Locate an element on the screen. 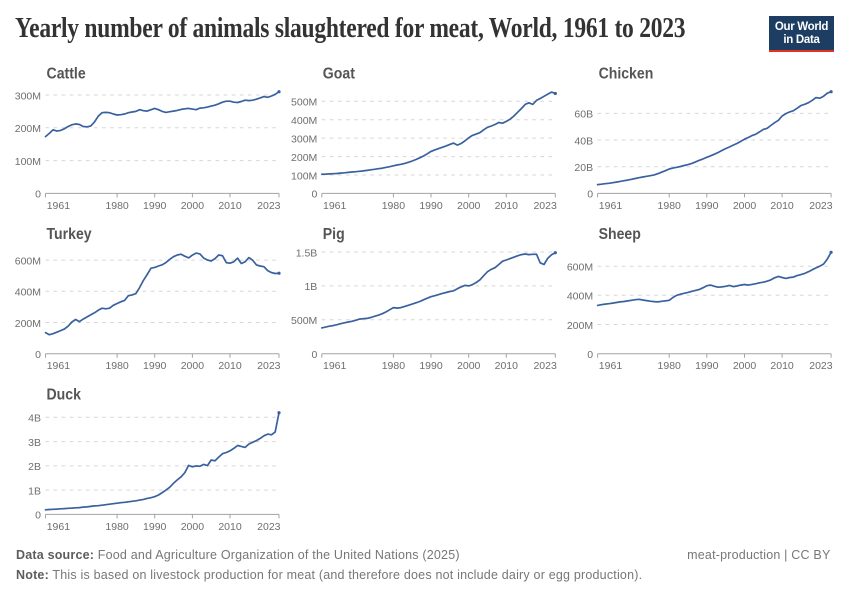 The width and height of the screenshot is (850, 600). svg-text: Goat is located at coordinates (339, 74).